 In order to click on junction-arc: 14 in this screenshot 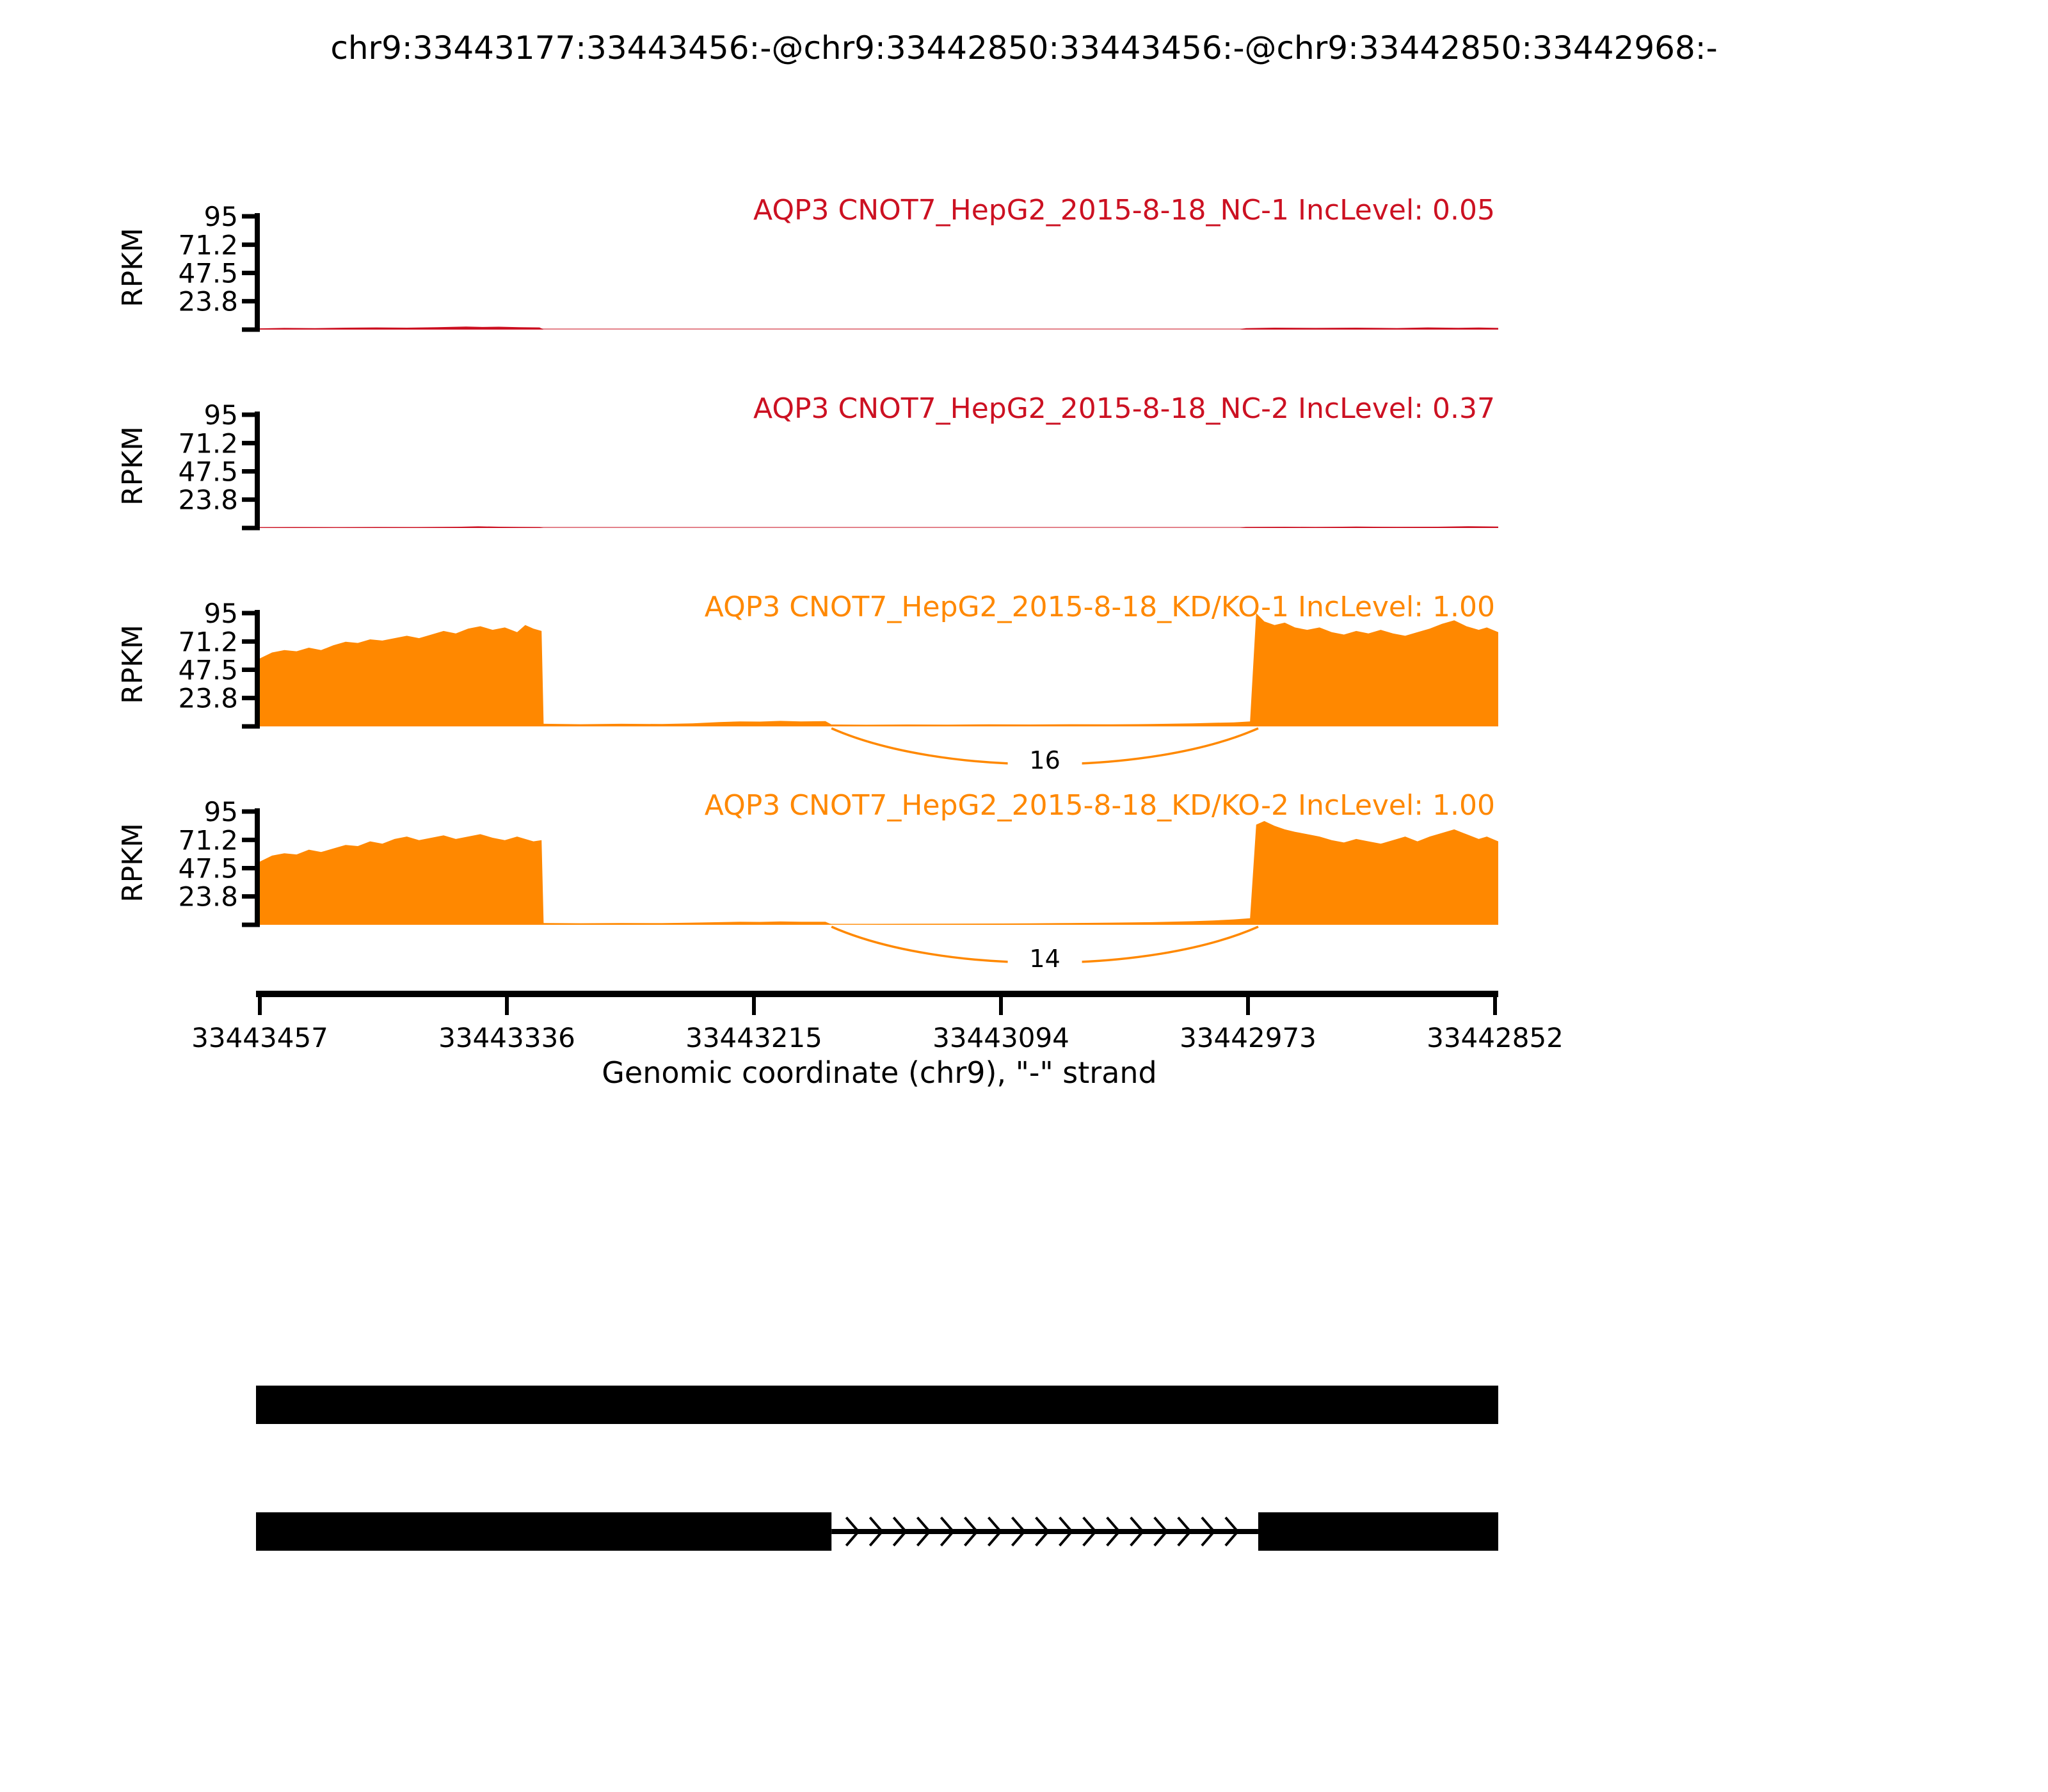, I will do `click(1045, 949)`.